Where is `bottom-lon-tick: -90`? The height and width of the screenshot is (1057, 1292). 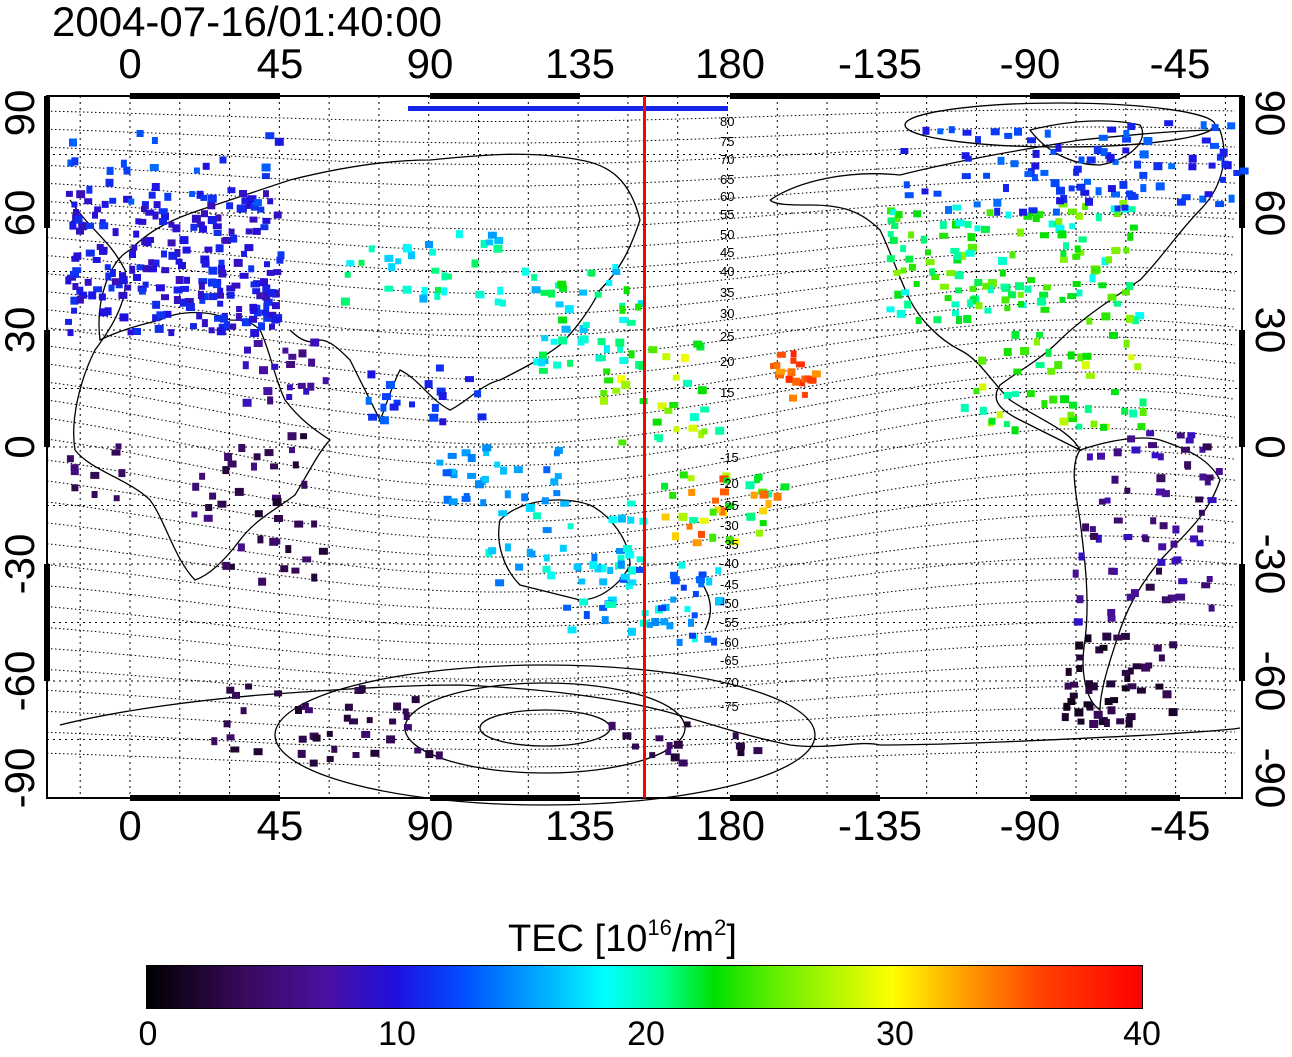
bottom-lon-tick: -90 is located at coordinates (1030, 825).